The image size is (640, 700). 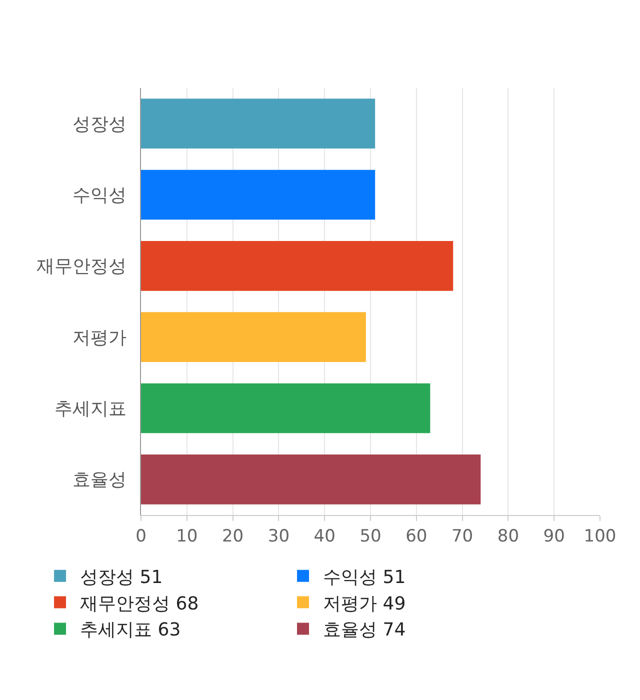 I want to click on y-tick-label: 재무안정성, so click(x=81, y=267).